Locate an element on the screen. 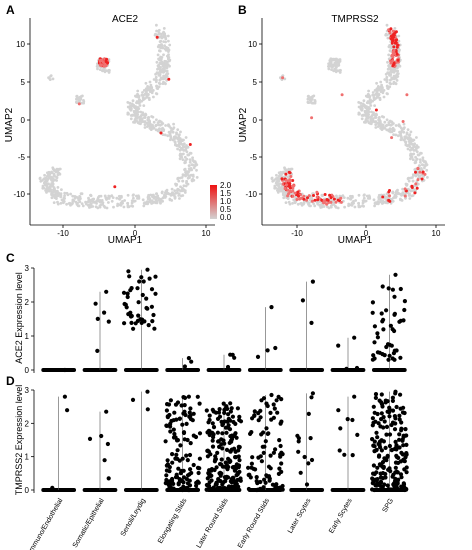 The height and width of the screenshot is (550, 472). umap-b-xtick: 0 is located at coordinates (366, 233).